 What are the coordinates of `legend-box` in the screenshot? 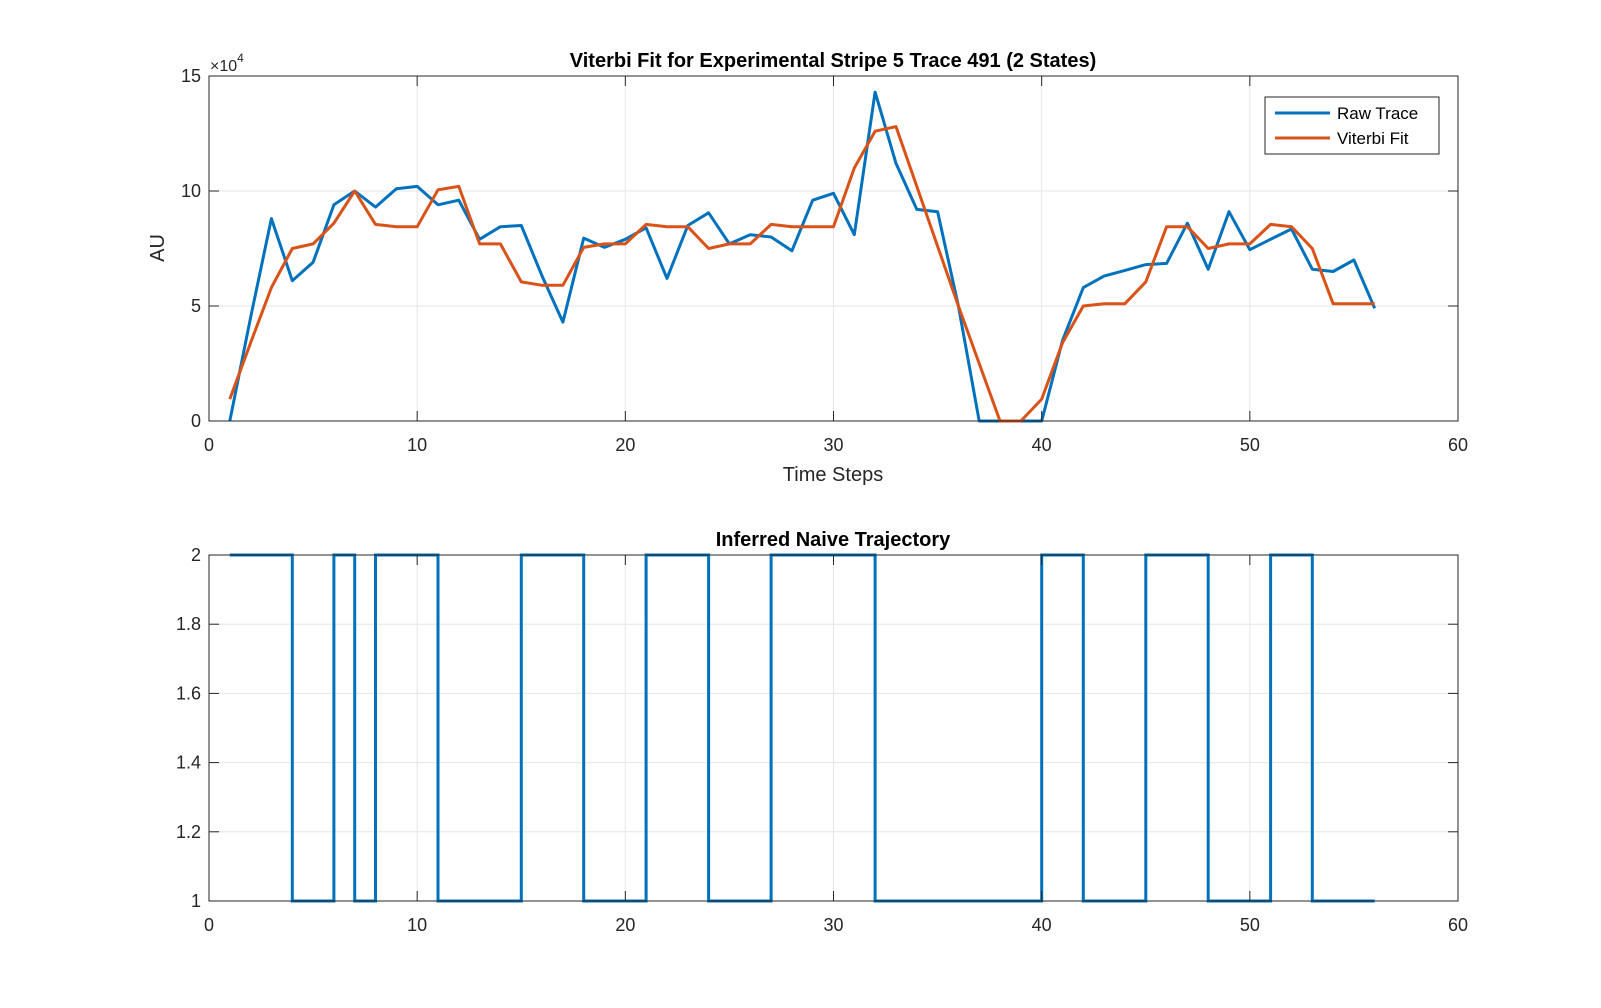 It's located at (1352, 125).